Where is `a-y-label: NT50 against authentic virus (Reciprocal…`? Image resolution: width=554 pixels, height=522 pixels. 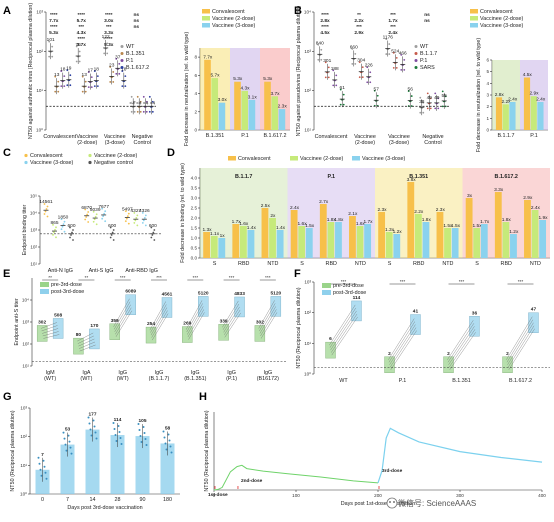 a-y-label: NT50 against authentic virus (Reciprocal… is located at coordinates (31, 71).